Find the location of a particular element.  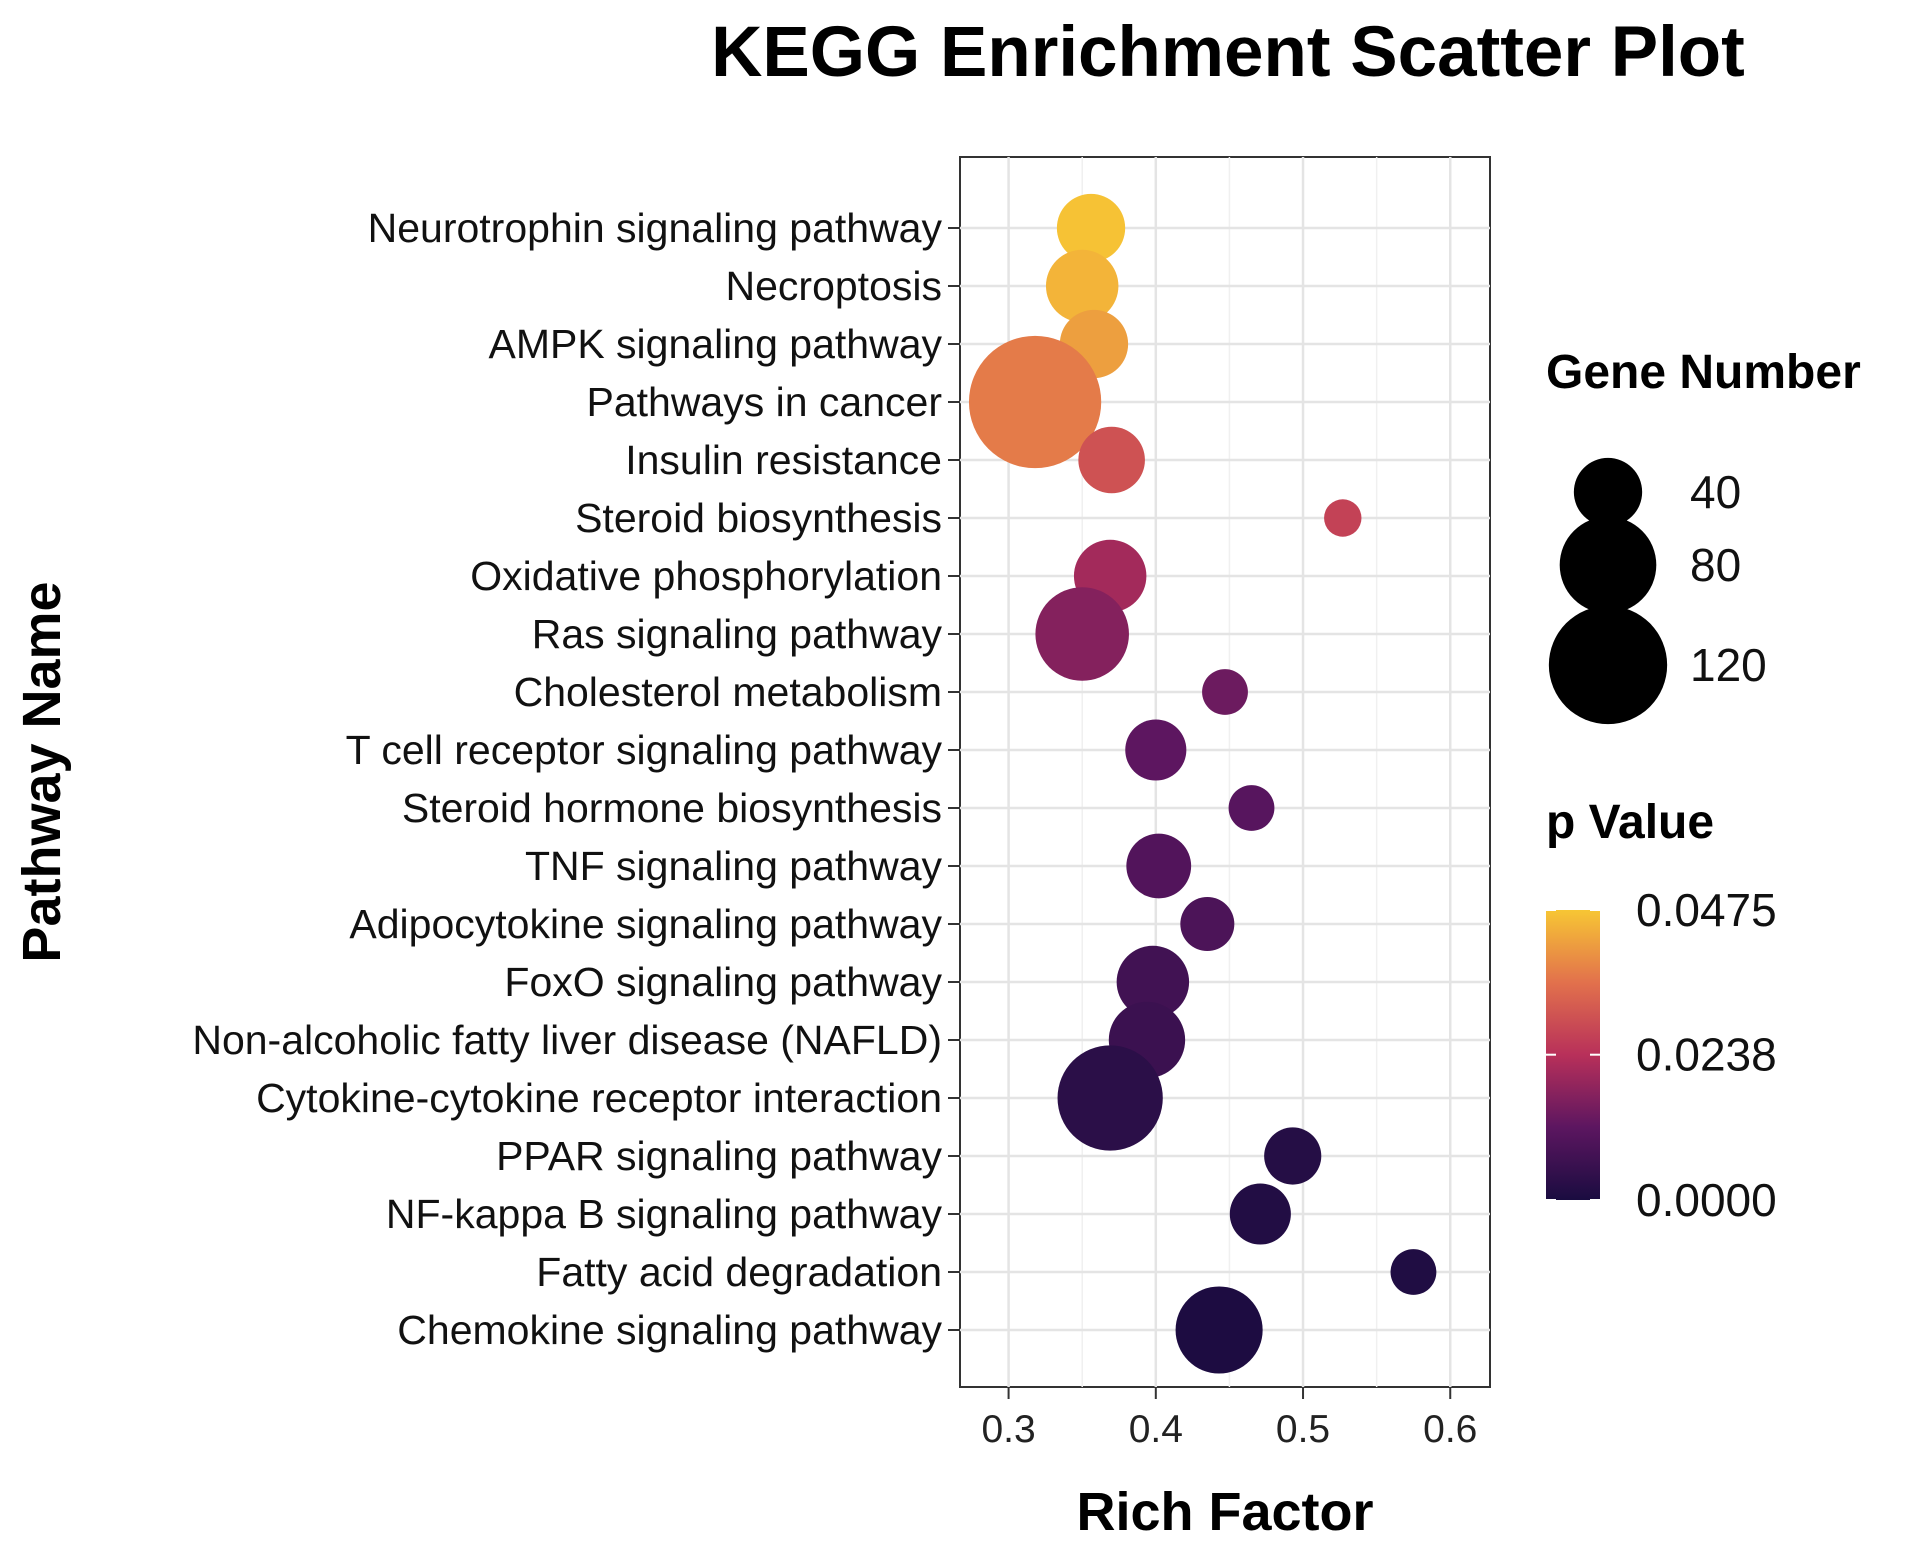

x-axis-title: Rich Factor is located at coordinates (1224, 1512).